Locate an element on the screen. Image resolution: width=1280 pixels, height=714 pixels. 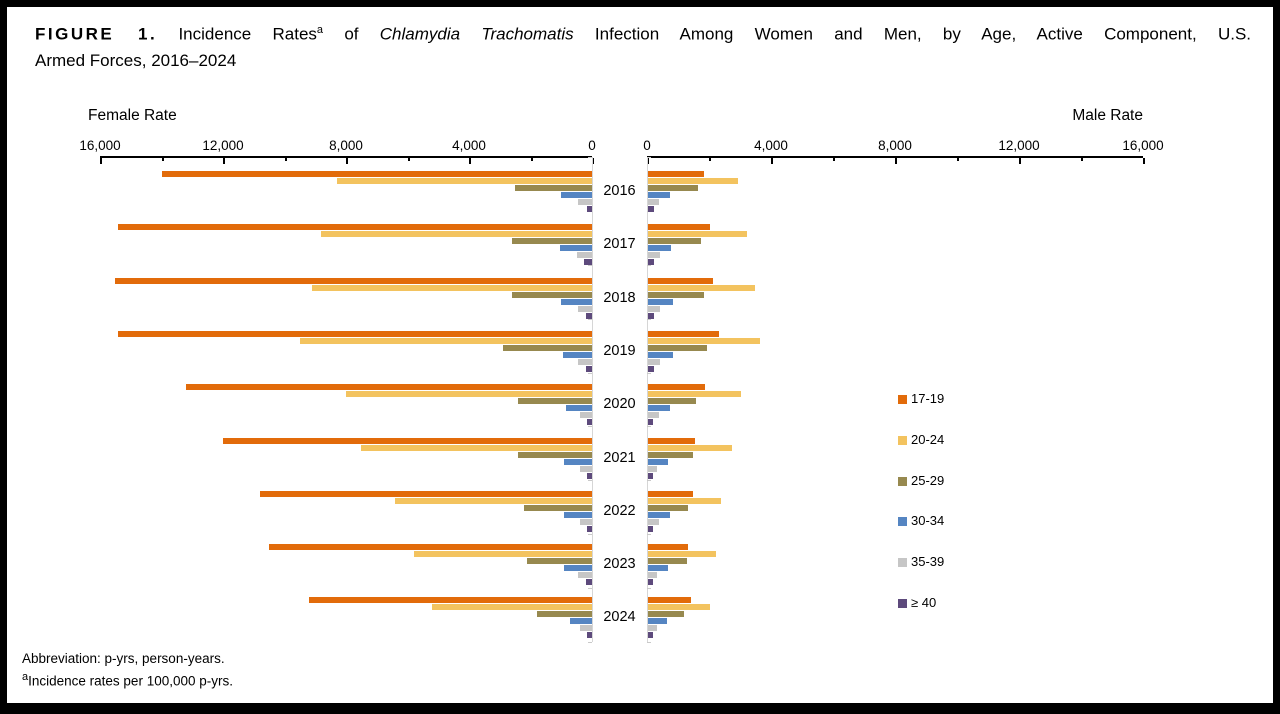
bar-male-25-29-2023 is located at coordinates (667, 561).